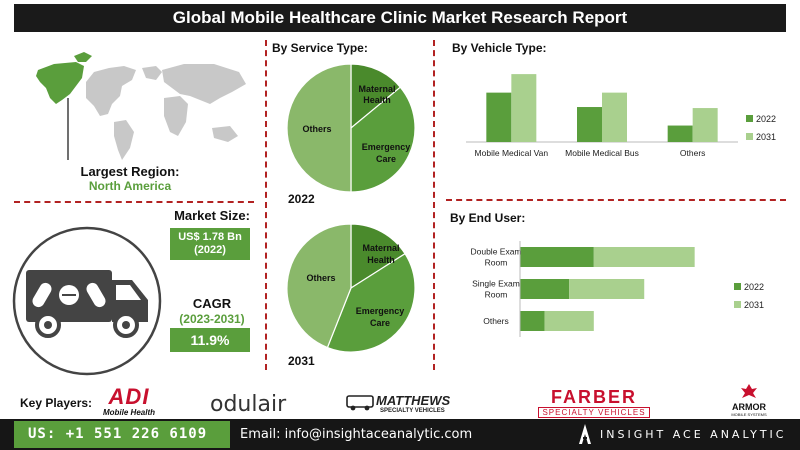 Image resolution: width=800 pixels, height=450 pixels. I want to click on pie-2022-label-emergency-2: Care, so click(386, 159).